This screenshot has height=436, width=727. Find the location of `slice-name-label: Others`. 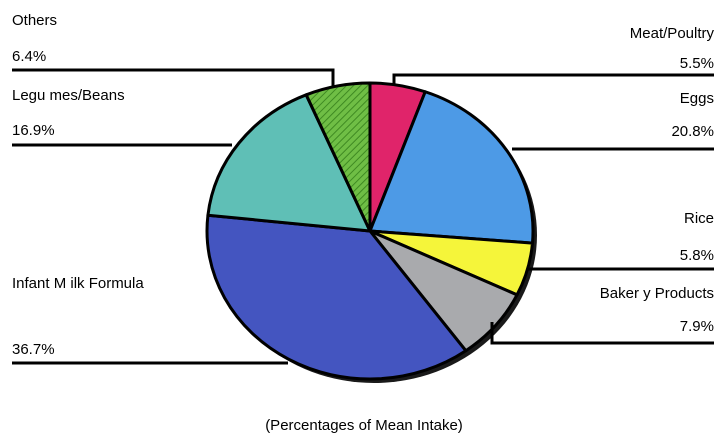

slice-name-label: Others is located at coordinates (34, 20).